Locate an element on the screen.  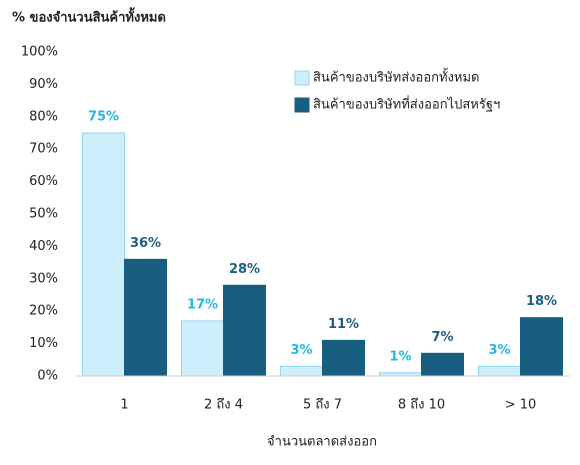
y-tick-label: 70% is located at coordinates (43, 149).